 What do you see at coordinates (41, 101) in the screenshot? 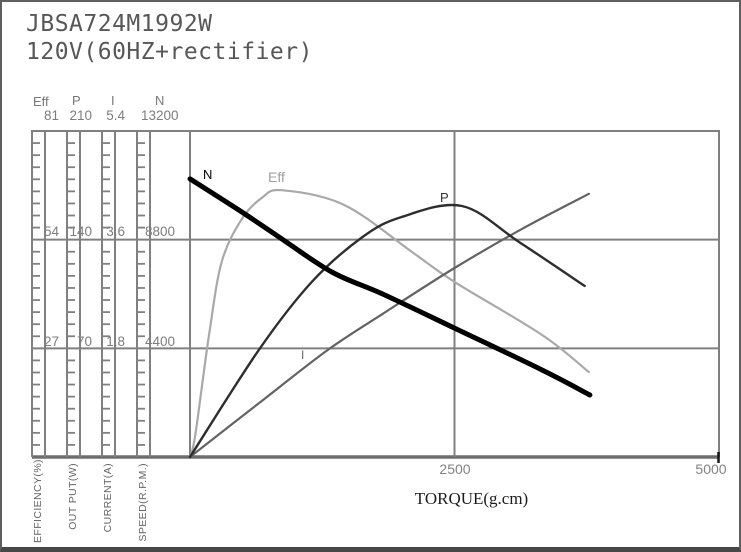
I see `eff-axis-symbol: Eff` at bounding box center [41, 101].